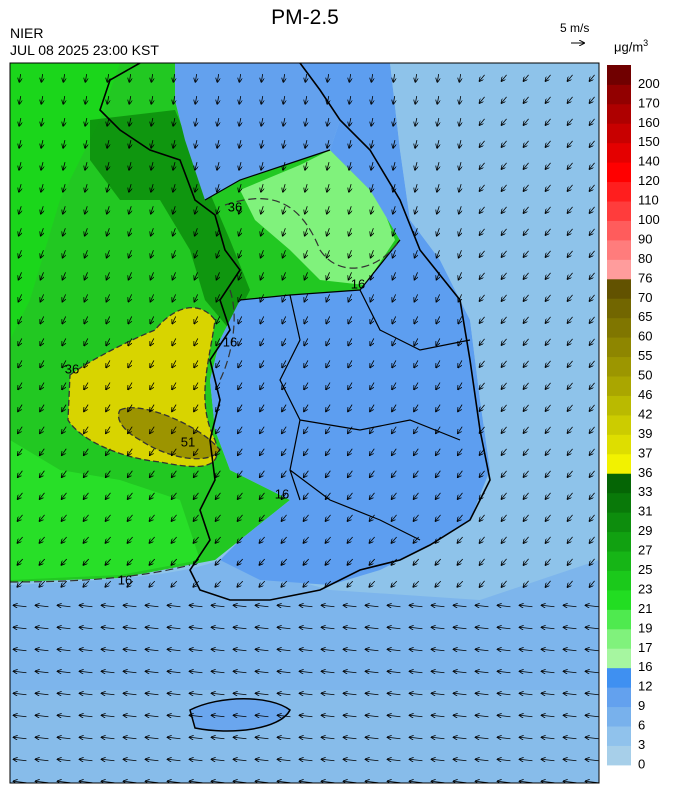 Image resolution: width=673 pixels, height=795 pixels. I want to click on colorbar-label: 12, so click(645, 686).